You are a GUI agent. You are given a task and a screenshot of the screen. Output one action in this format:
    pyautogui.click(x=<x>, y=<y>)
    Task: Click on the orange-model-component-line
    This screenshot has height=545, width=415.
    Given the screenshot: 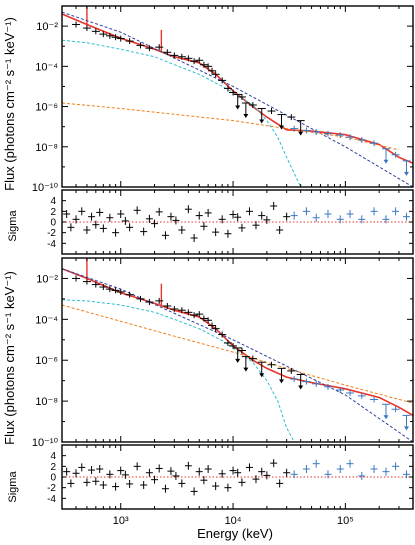 What is the action you would take?
    pyautogui.click(x=231, y=126)
    